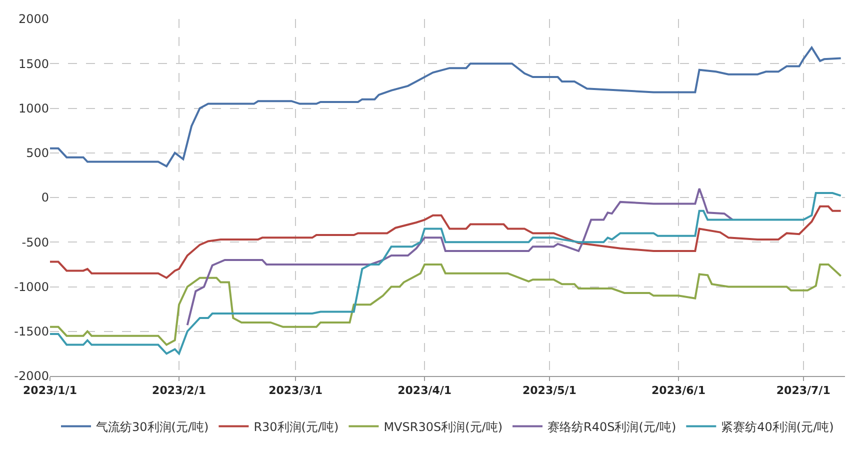  Describe the element at coordinates (803, 391) in the screenshot. I see `x-tick-label: 2023/7/1` at that location.